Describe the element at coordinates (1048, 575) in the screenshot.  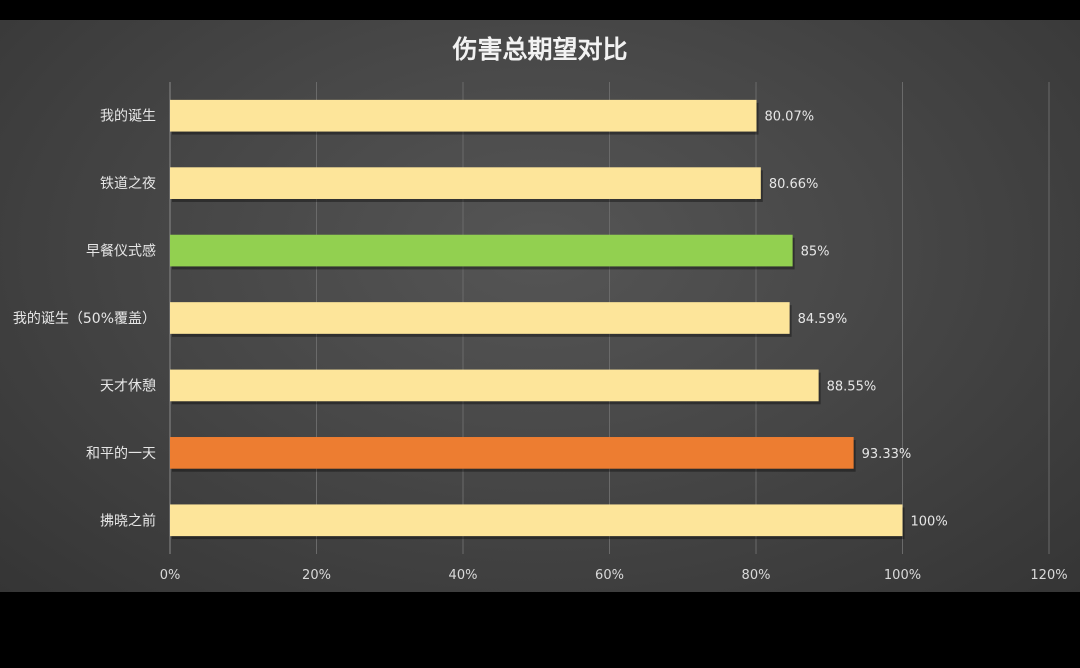
I see `x-tick-label: 120%` at that location.